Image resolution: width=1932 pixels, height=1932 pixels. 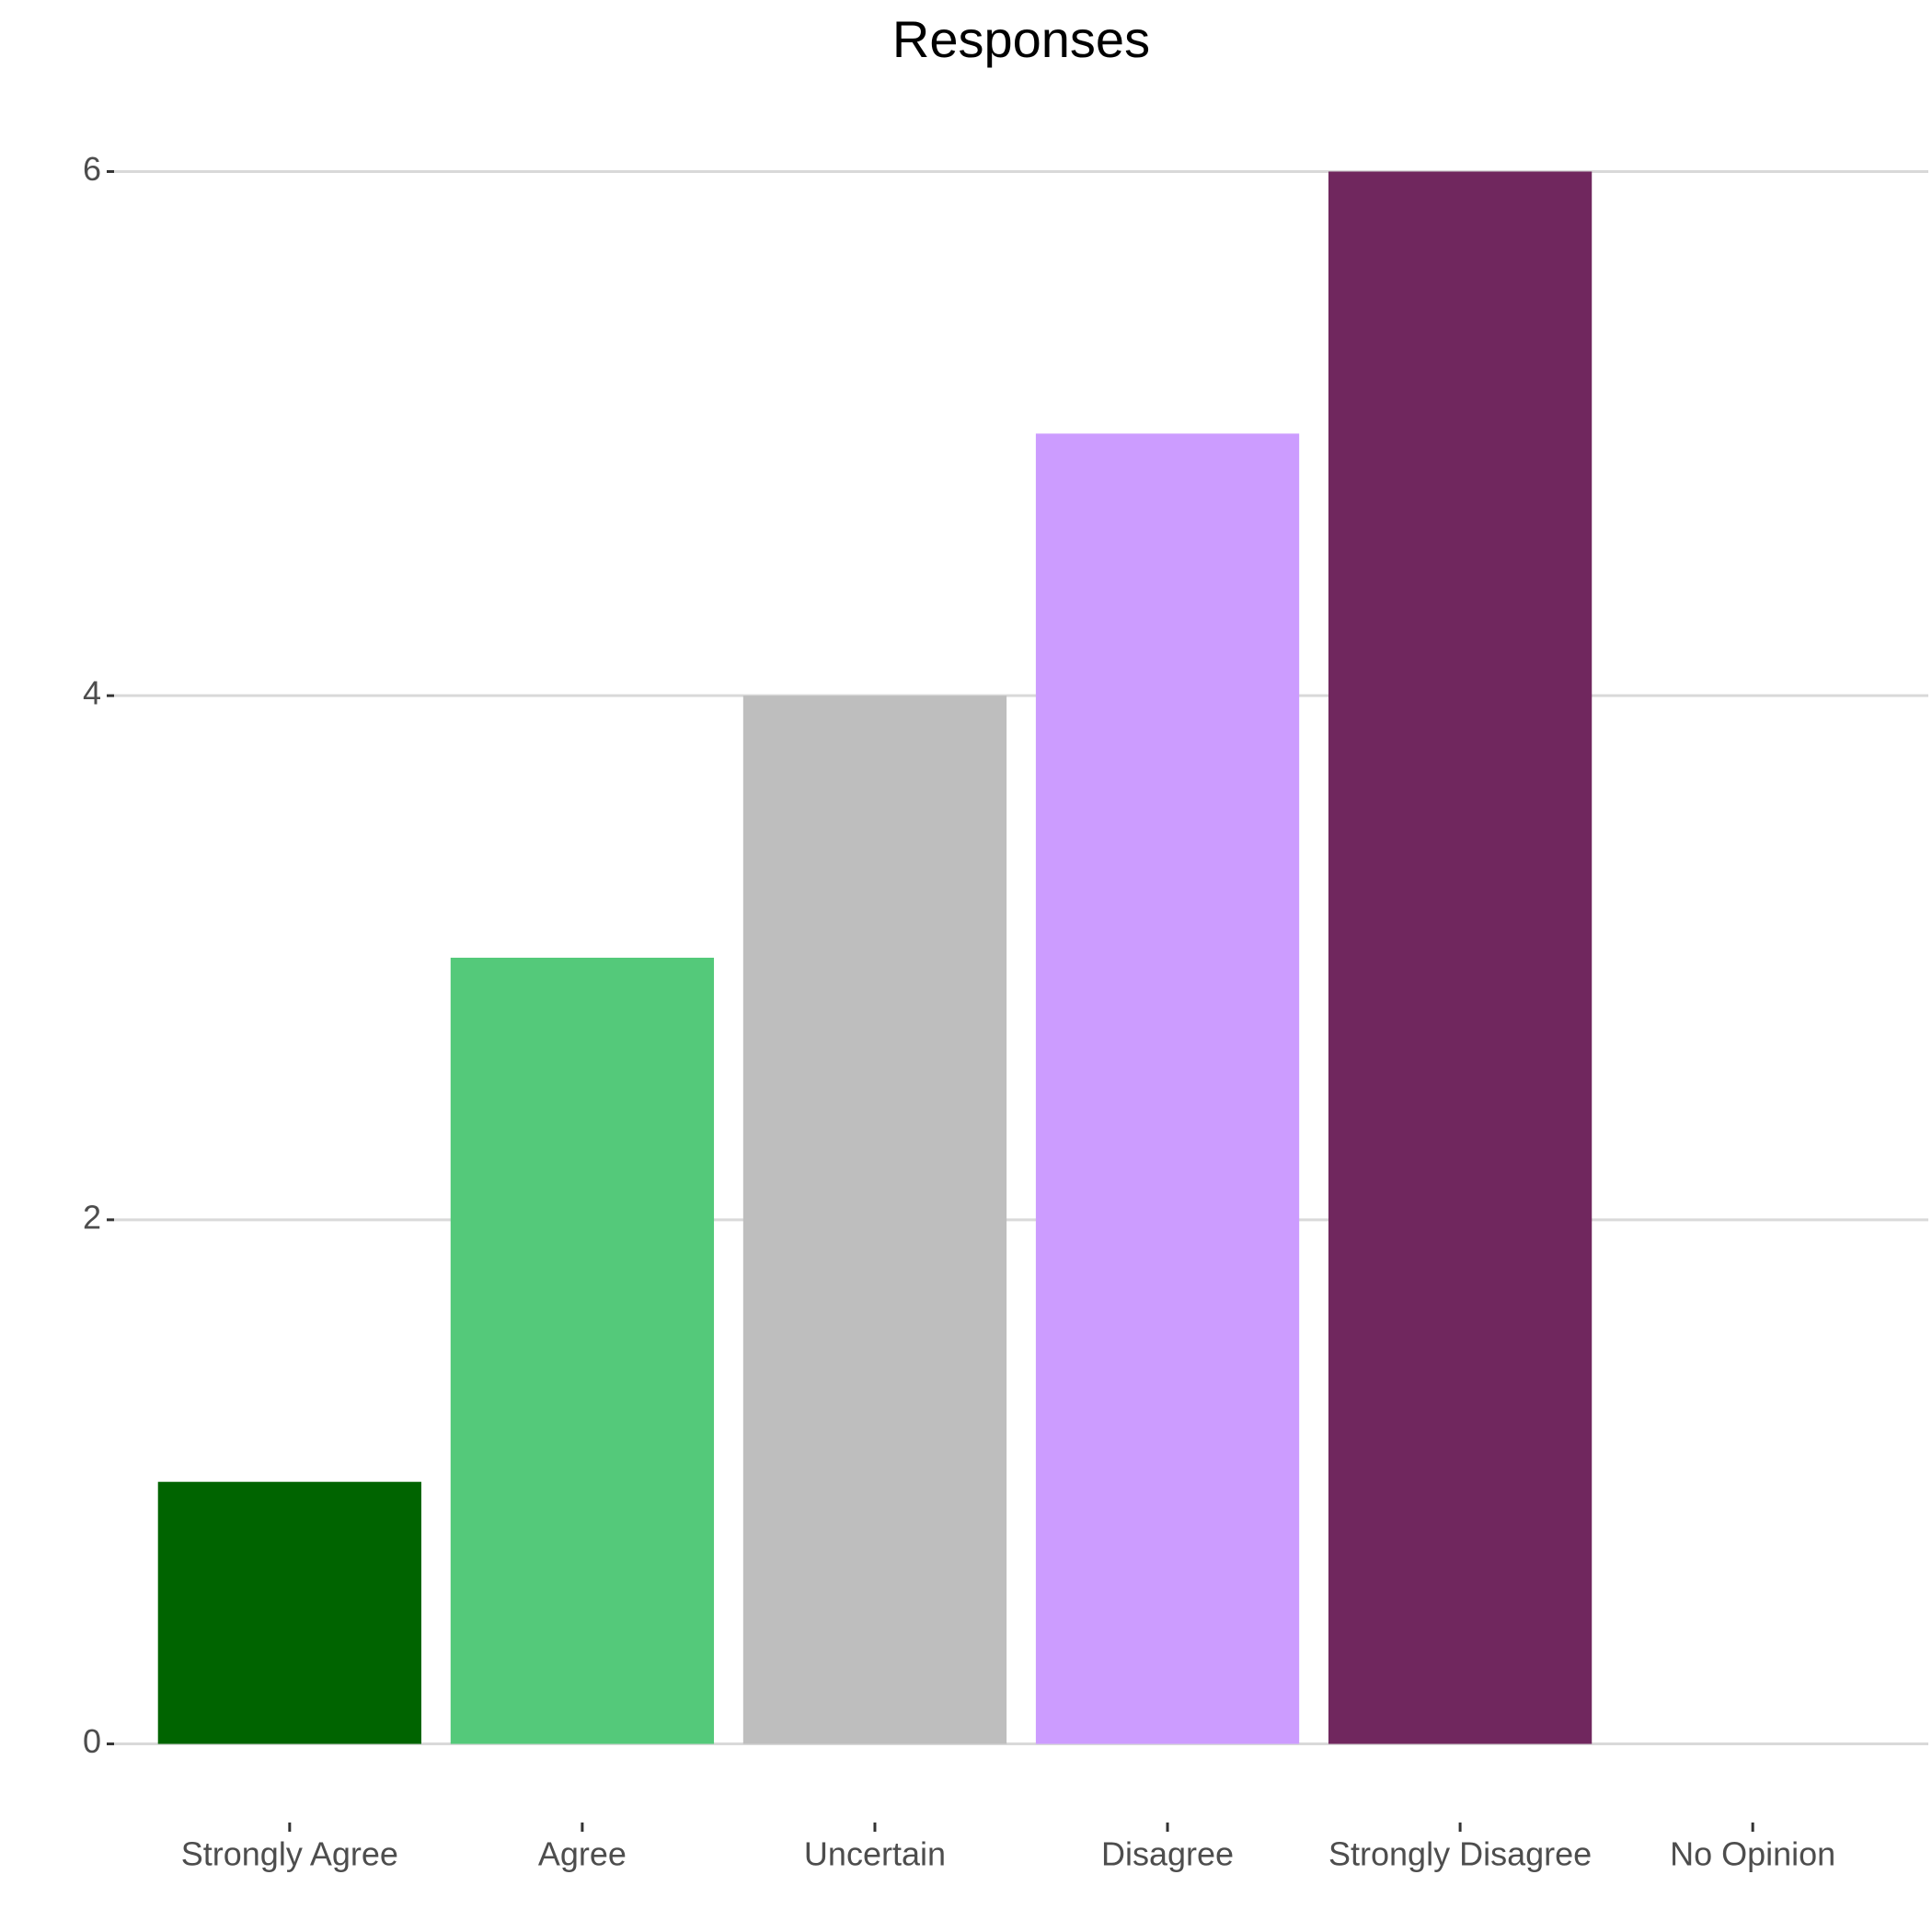 I want to click on x-tick-label: No Opinion, so click(x=1752, y=1854).